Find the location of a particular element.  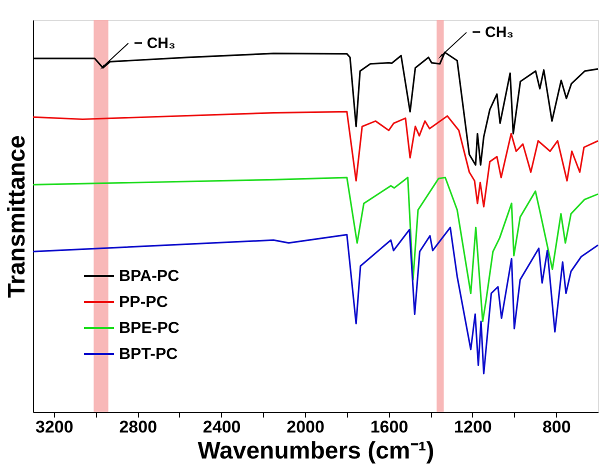

x-tick-label: 1200 is located at coordinates (473, 427).